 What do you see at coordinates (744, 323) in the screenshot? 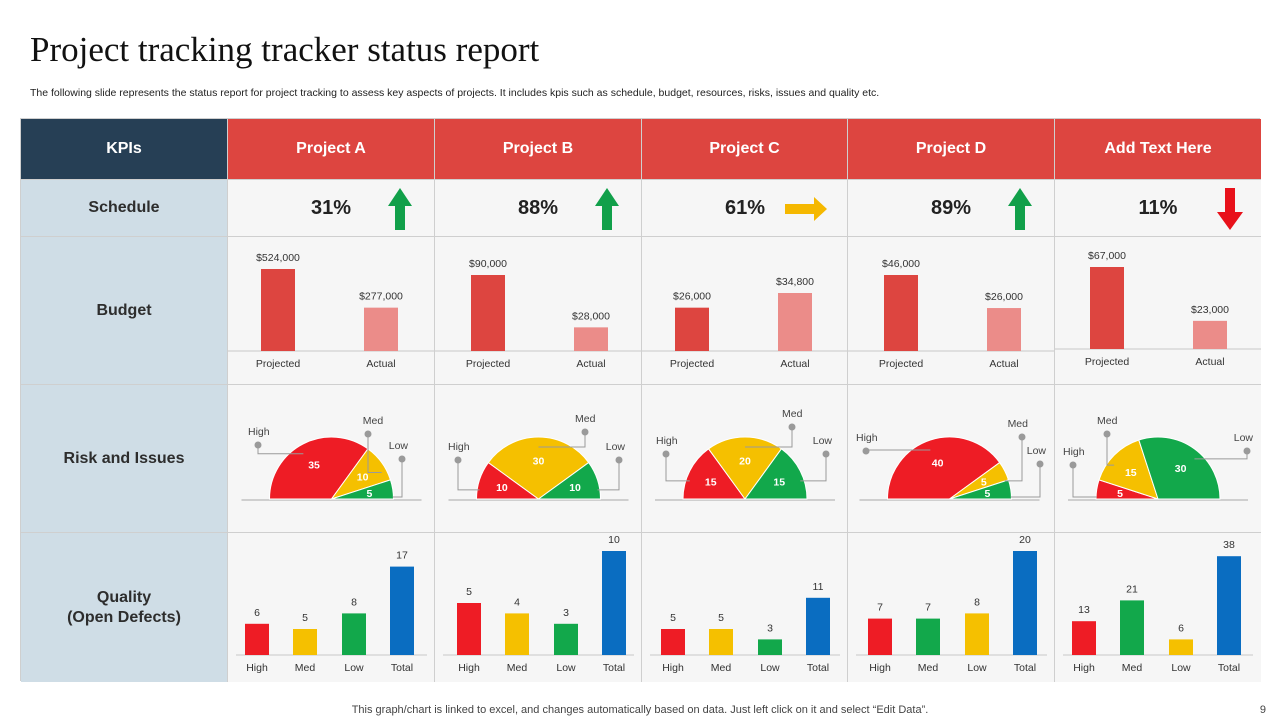
I see `budget-bar-chart: $26,000 Projected $34,800 Actual` at bounding box center [744, 323].